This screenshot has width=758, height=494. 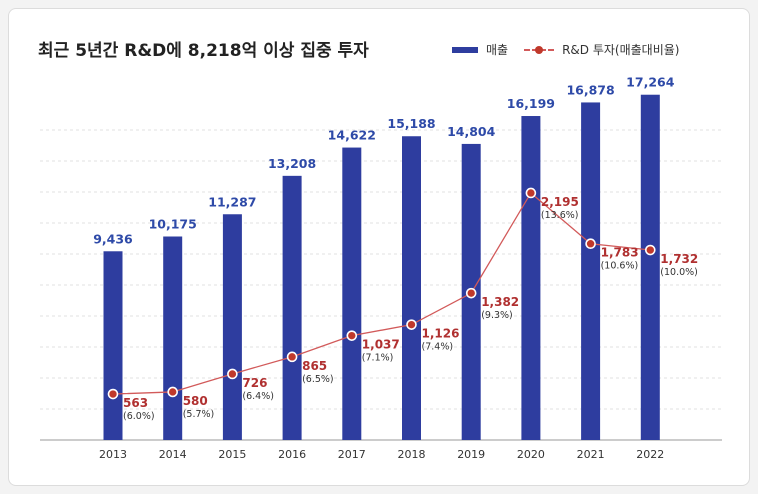 I want to click on chart-title: 최근 5년간 R&D에 8,218억 이상 집중 투자, so click(x=203, y=51).